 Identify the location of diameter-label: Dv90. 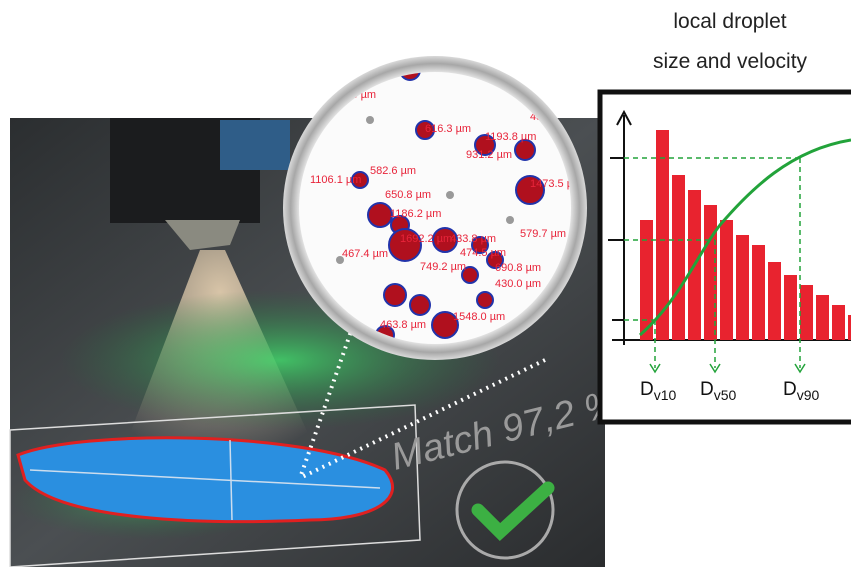
(801, 391).